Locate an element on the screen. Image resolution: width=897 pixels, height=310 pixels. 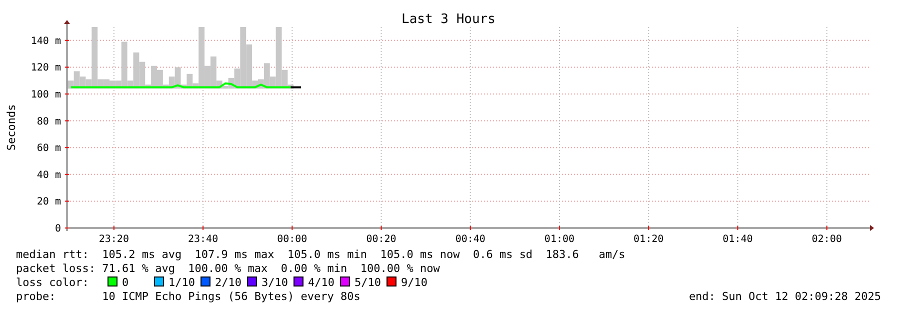
text: probe: 10 ICMP Echo Pings (56 Bytes) every 80s is located at coordinates (188, 296).